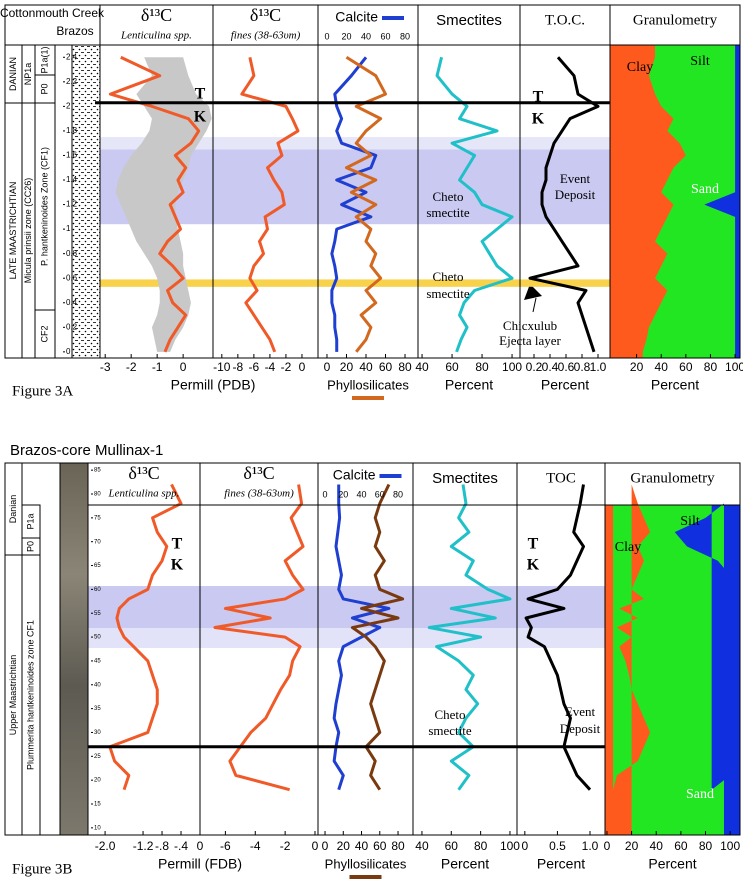 This screenshot has height=888, width=743. Describe the element at coordinates (13, 74) in the screenshot. I see `strat-label: DANIAN` at that location.